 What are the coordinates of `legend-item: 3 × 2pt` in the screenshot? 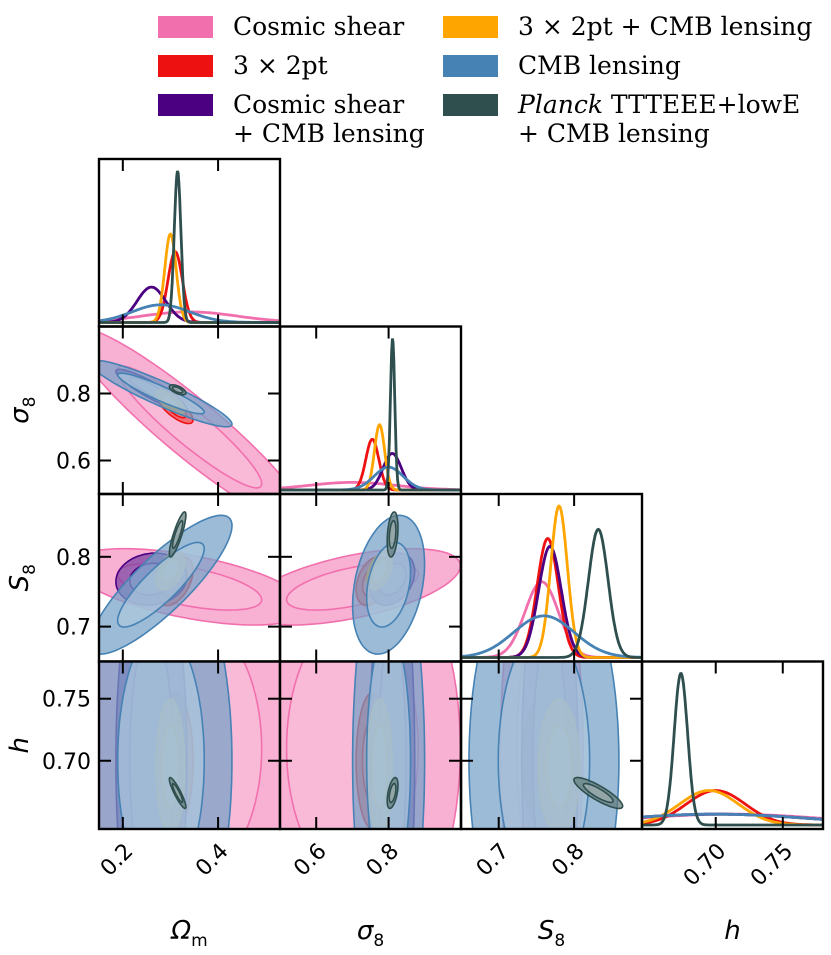 It's located at (243, 65).